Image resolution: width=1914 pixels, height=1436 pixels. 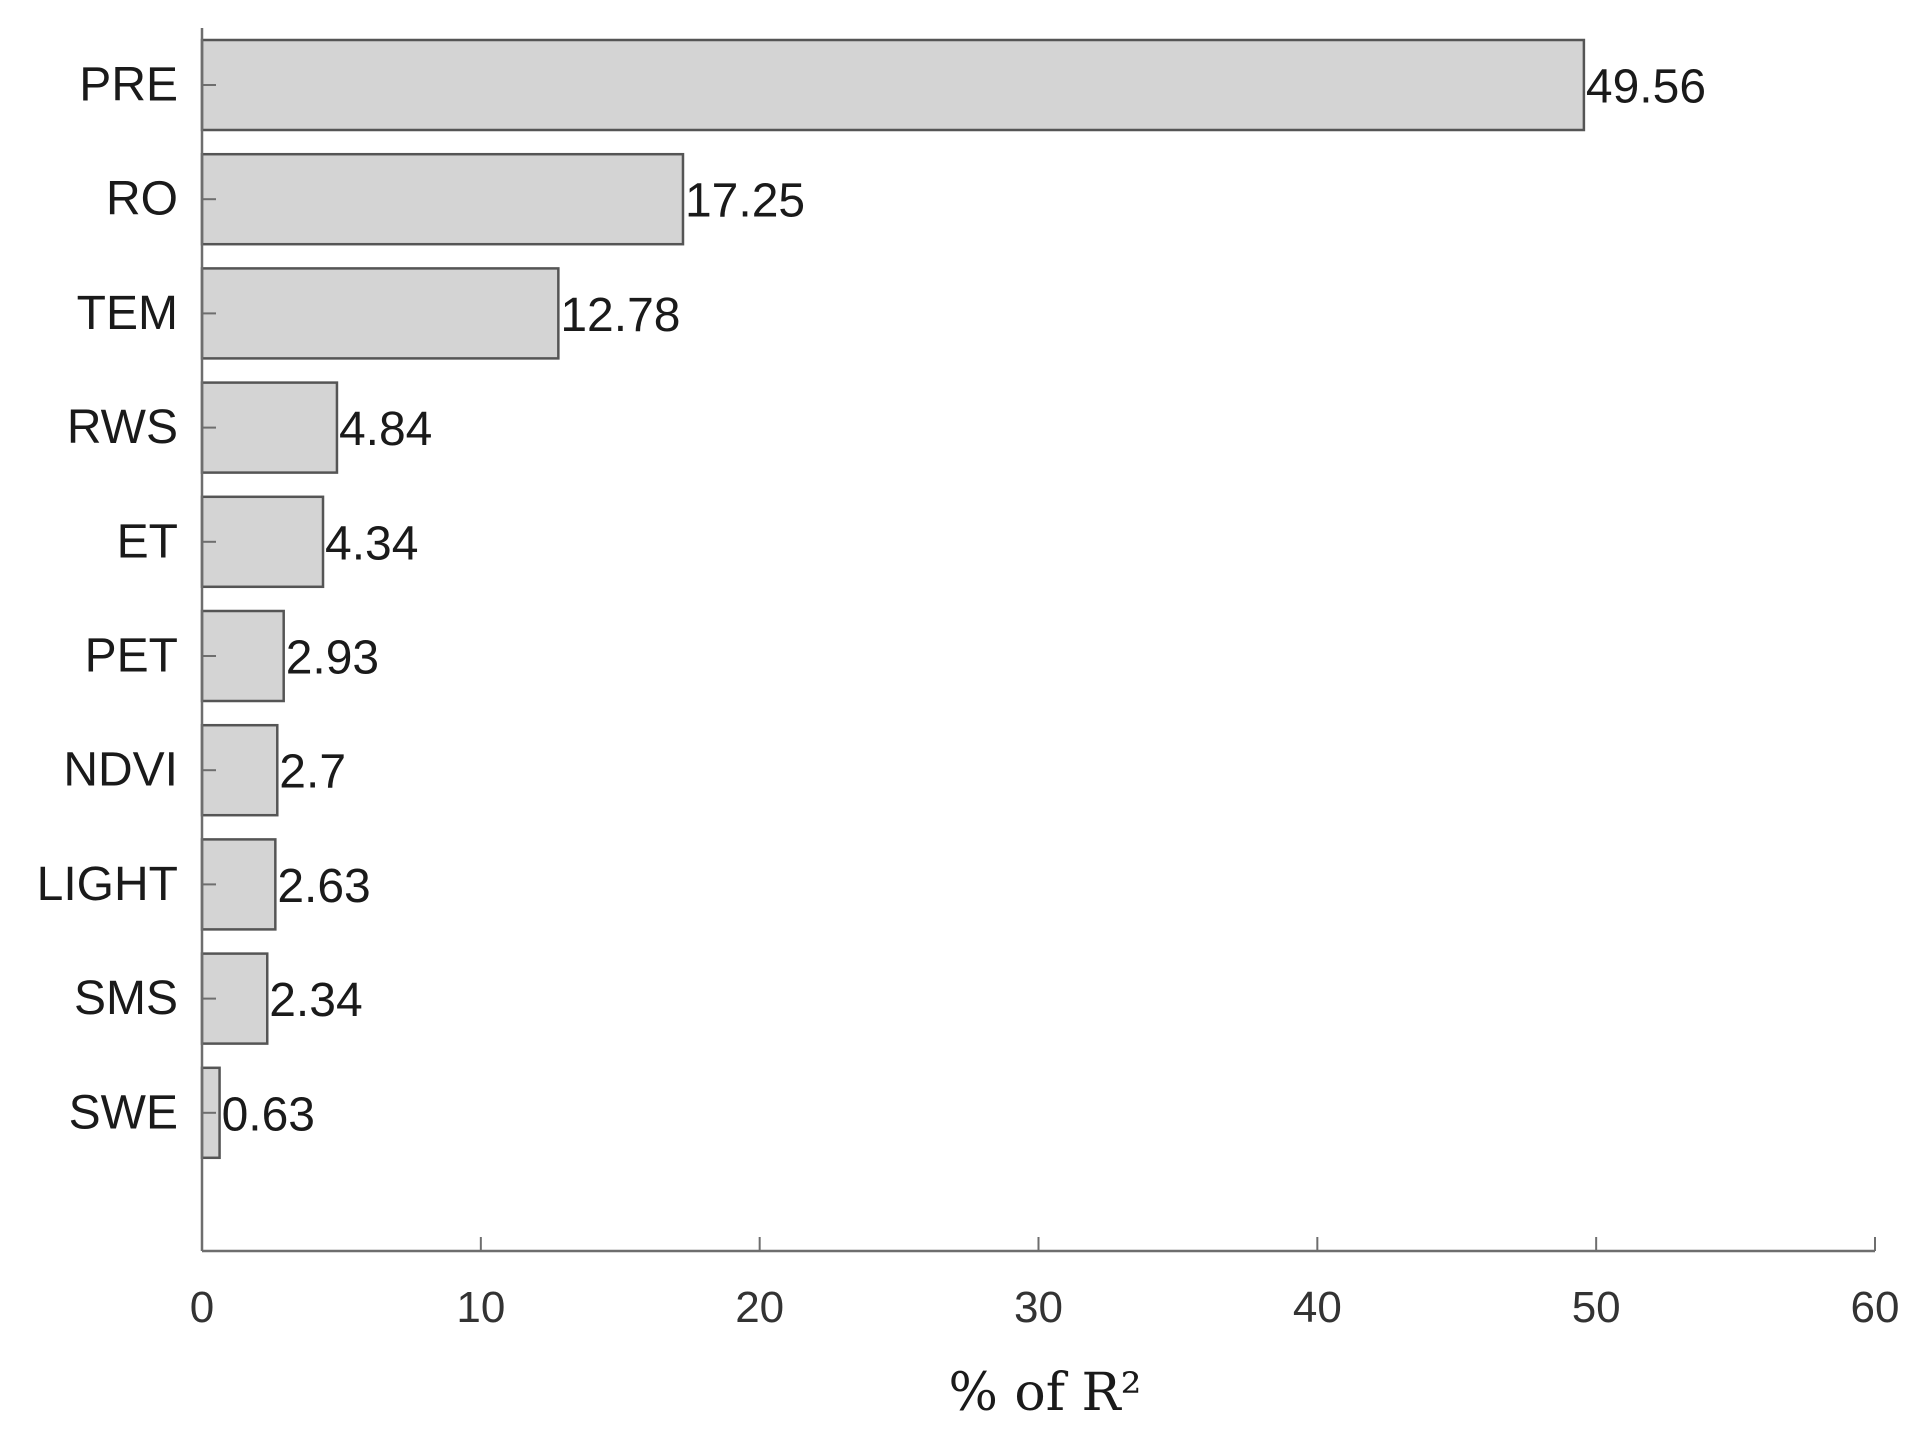 What do you see at coordinates (269, 427) in the screenshot?
I see `bar-rws` at bounding box center [269, 427].